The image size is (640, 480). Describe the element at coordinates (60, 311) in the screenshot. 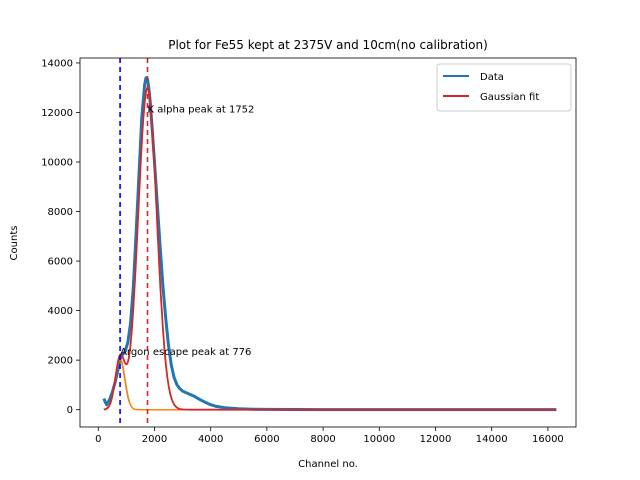

I see `y-tick-label: 4000` at that location.